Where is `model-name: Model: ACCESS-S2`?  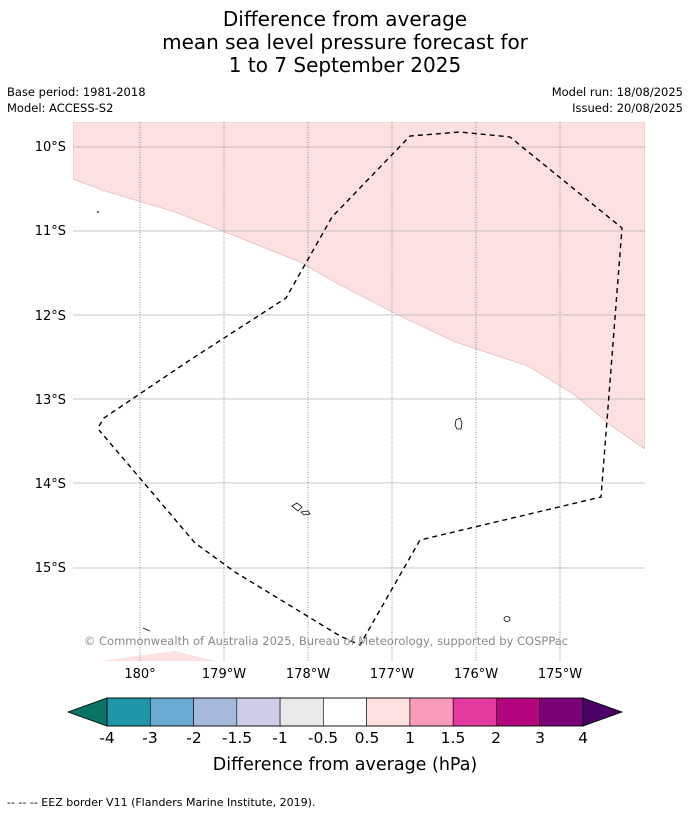
model-name: Model: ACCESS-S2 is located at coordinates (60, 108).